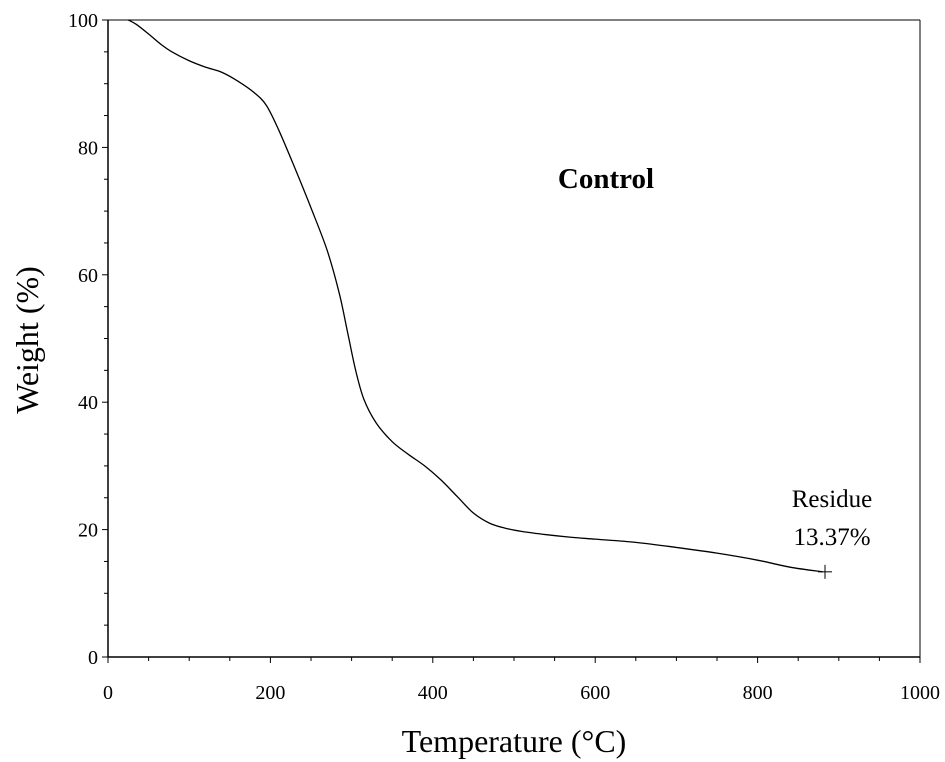 This screenshot has width=945, height=762. Describe the element at coordinates (88, 339) in the screenshot. I see `y-axis-ticks: 0 20 40 60 80 100` at that location.